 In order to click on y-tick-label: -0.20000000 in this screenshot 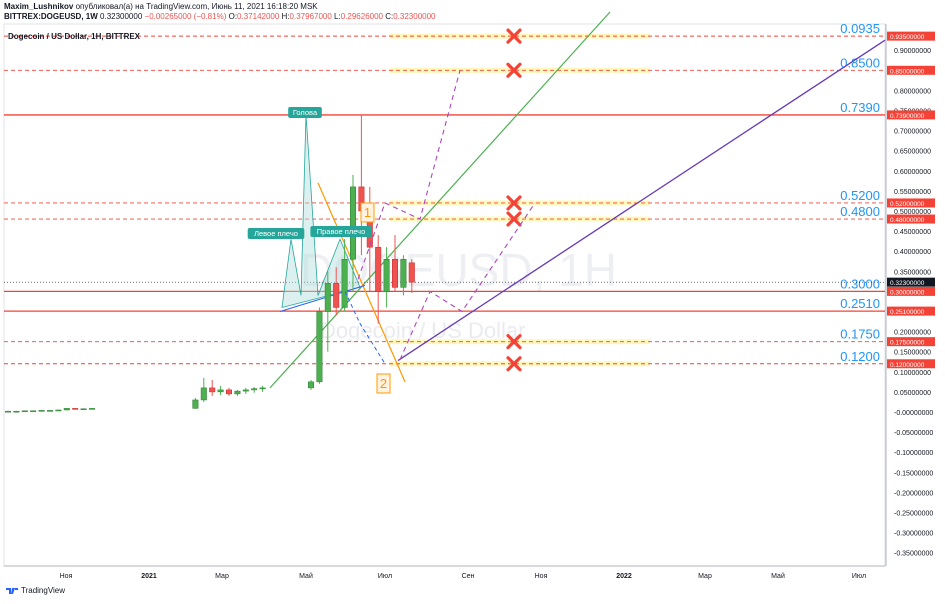, I will do `click(913, 493)`.